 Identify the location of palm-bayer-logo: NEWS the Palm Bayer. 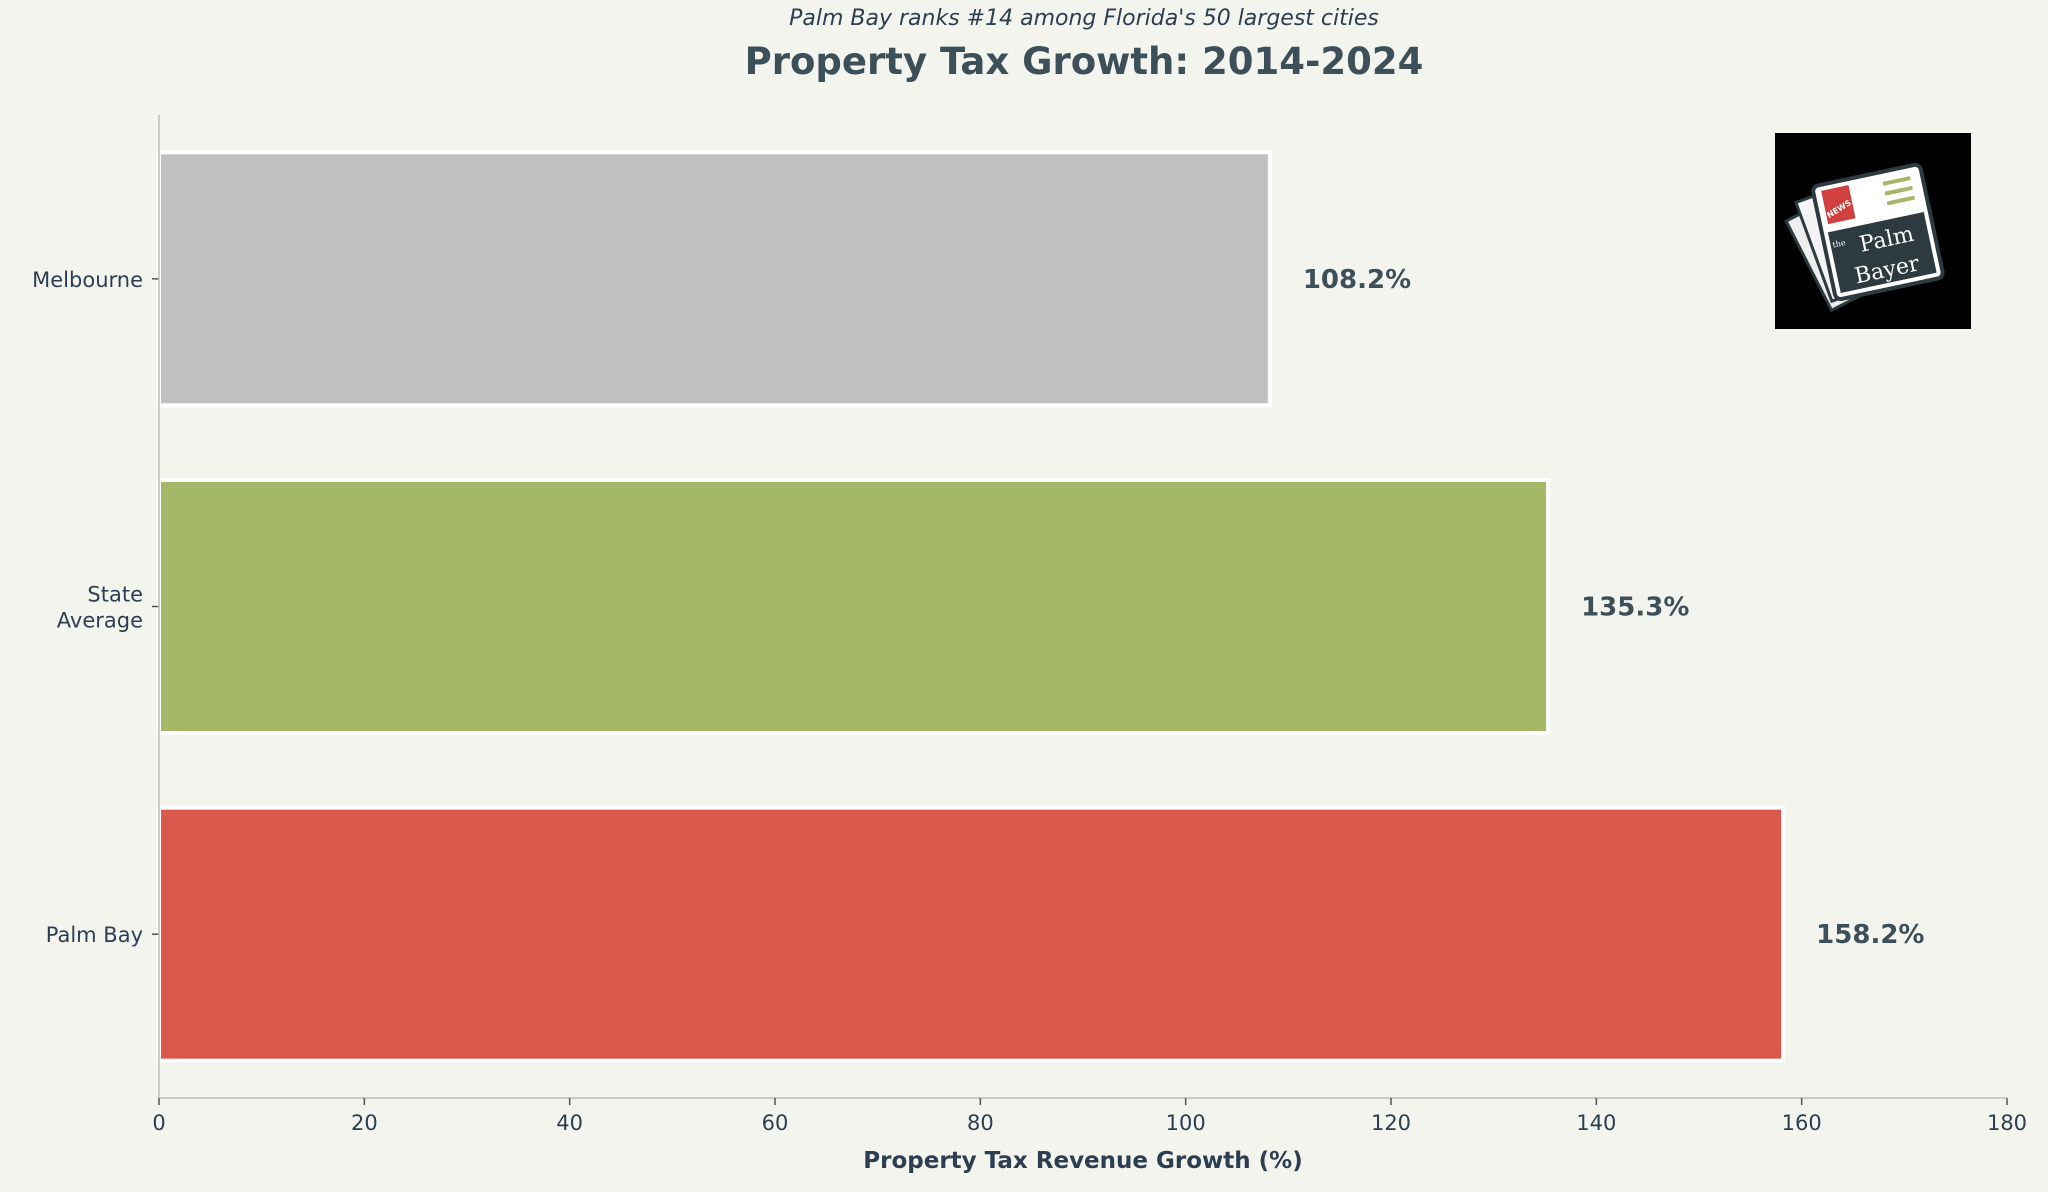
(1873, 231).